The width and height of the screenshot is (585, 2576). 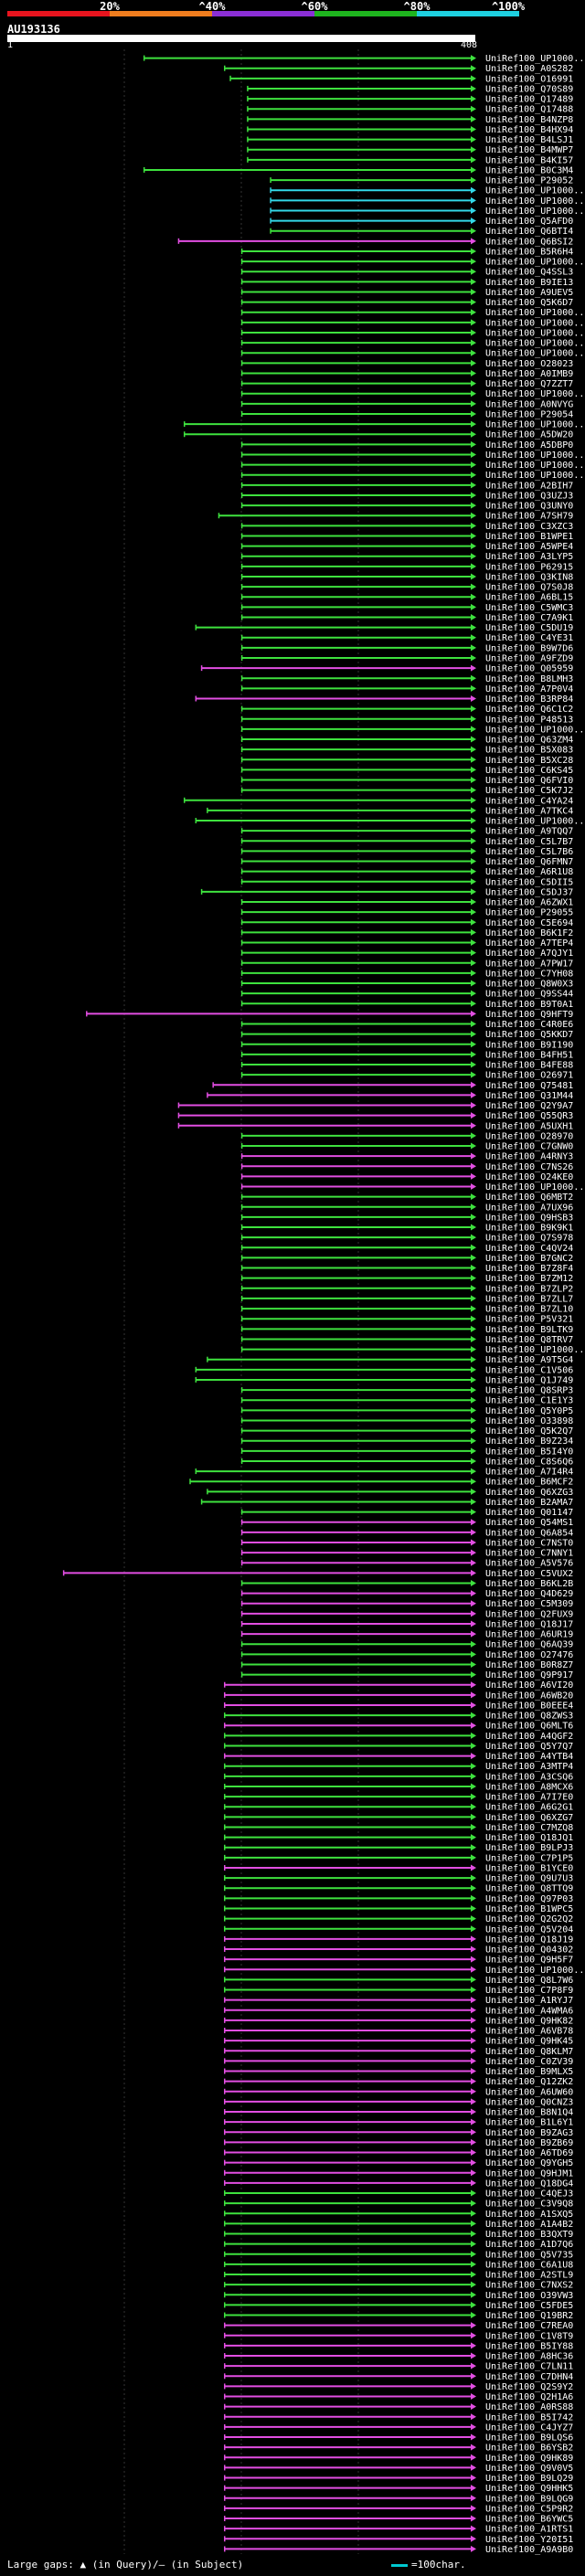 I want to click on hit-label: UniRef100_Q6XZG7, so click(x=529, y=1818).